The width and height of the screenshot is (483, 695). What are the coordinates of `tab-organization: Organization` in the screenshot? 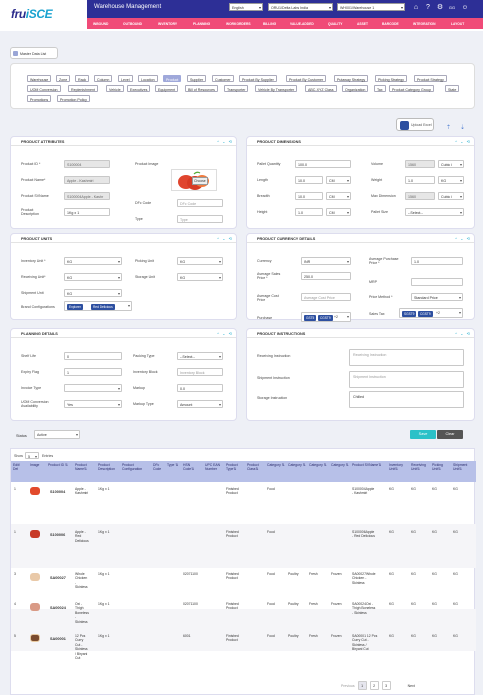 It's located at (355, 88).